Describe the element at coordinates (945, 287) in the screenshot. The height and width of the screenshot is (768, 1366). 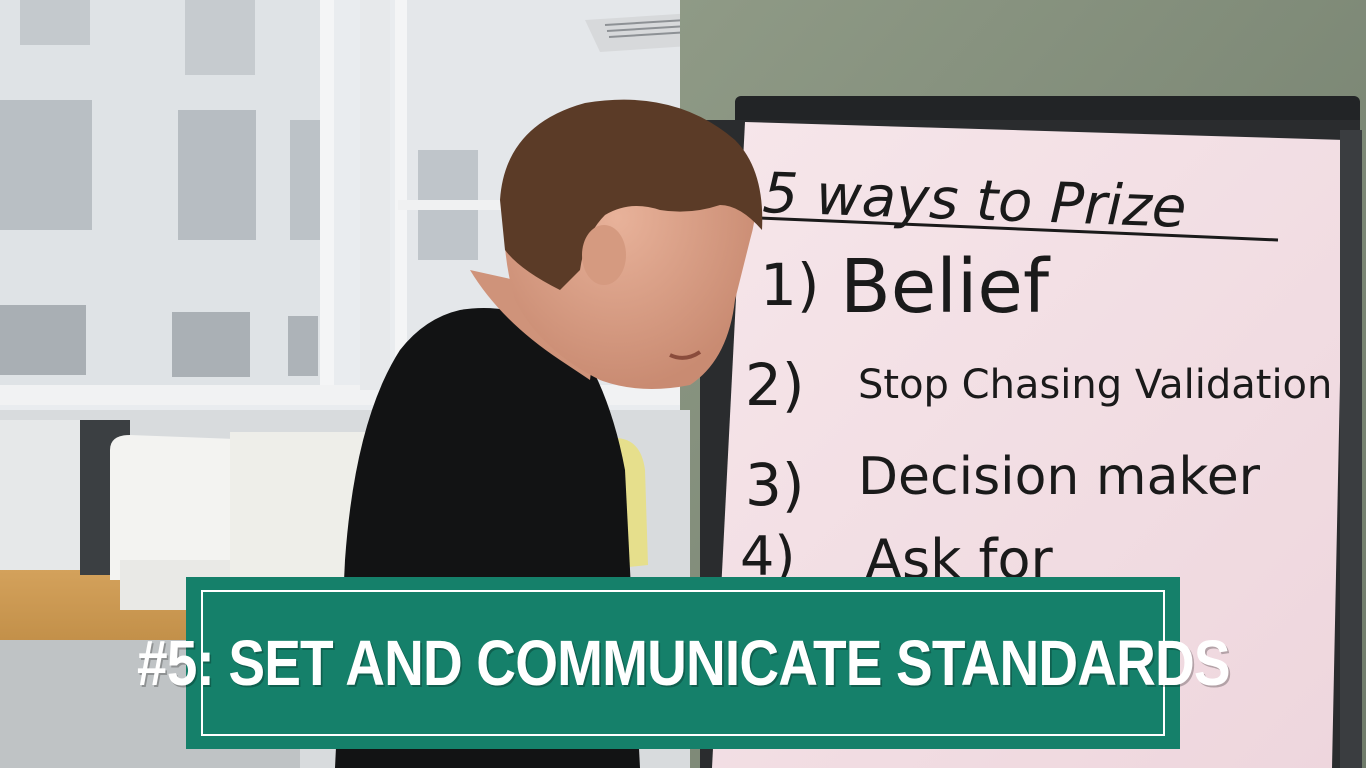
I see `whiteboard-item-1-text: Belief` at that location.